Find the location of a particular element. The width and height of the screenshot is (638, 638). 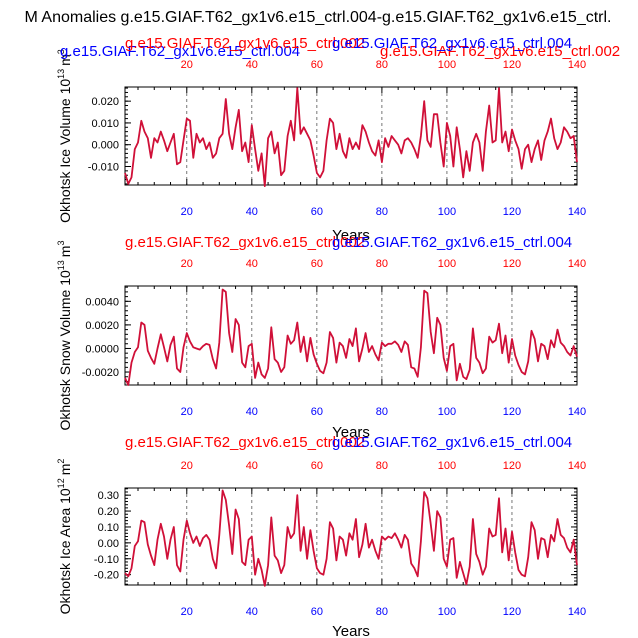

y-axis-label: Okhotsk Ice Volume 1013 m3 is located at coordinates (64, 136).